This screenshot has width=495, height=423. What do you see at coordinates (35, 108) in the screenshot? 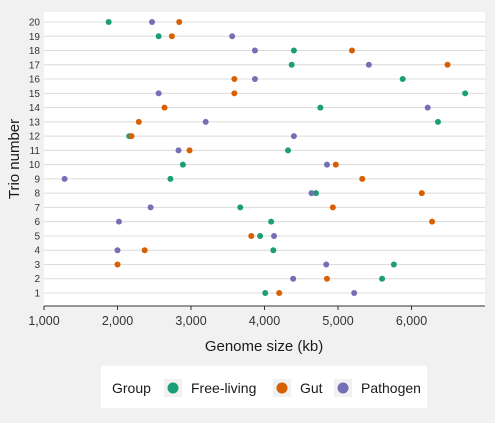
I see `y-tick-label-14: 14` at bounding box center [35, 108].